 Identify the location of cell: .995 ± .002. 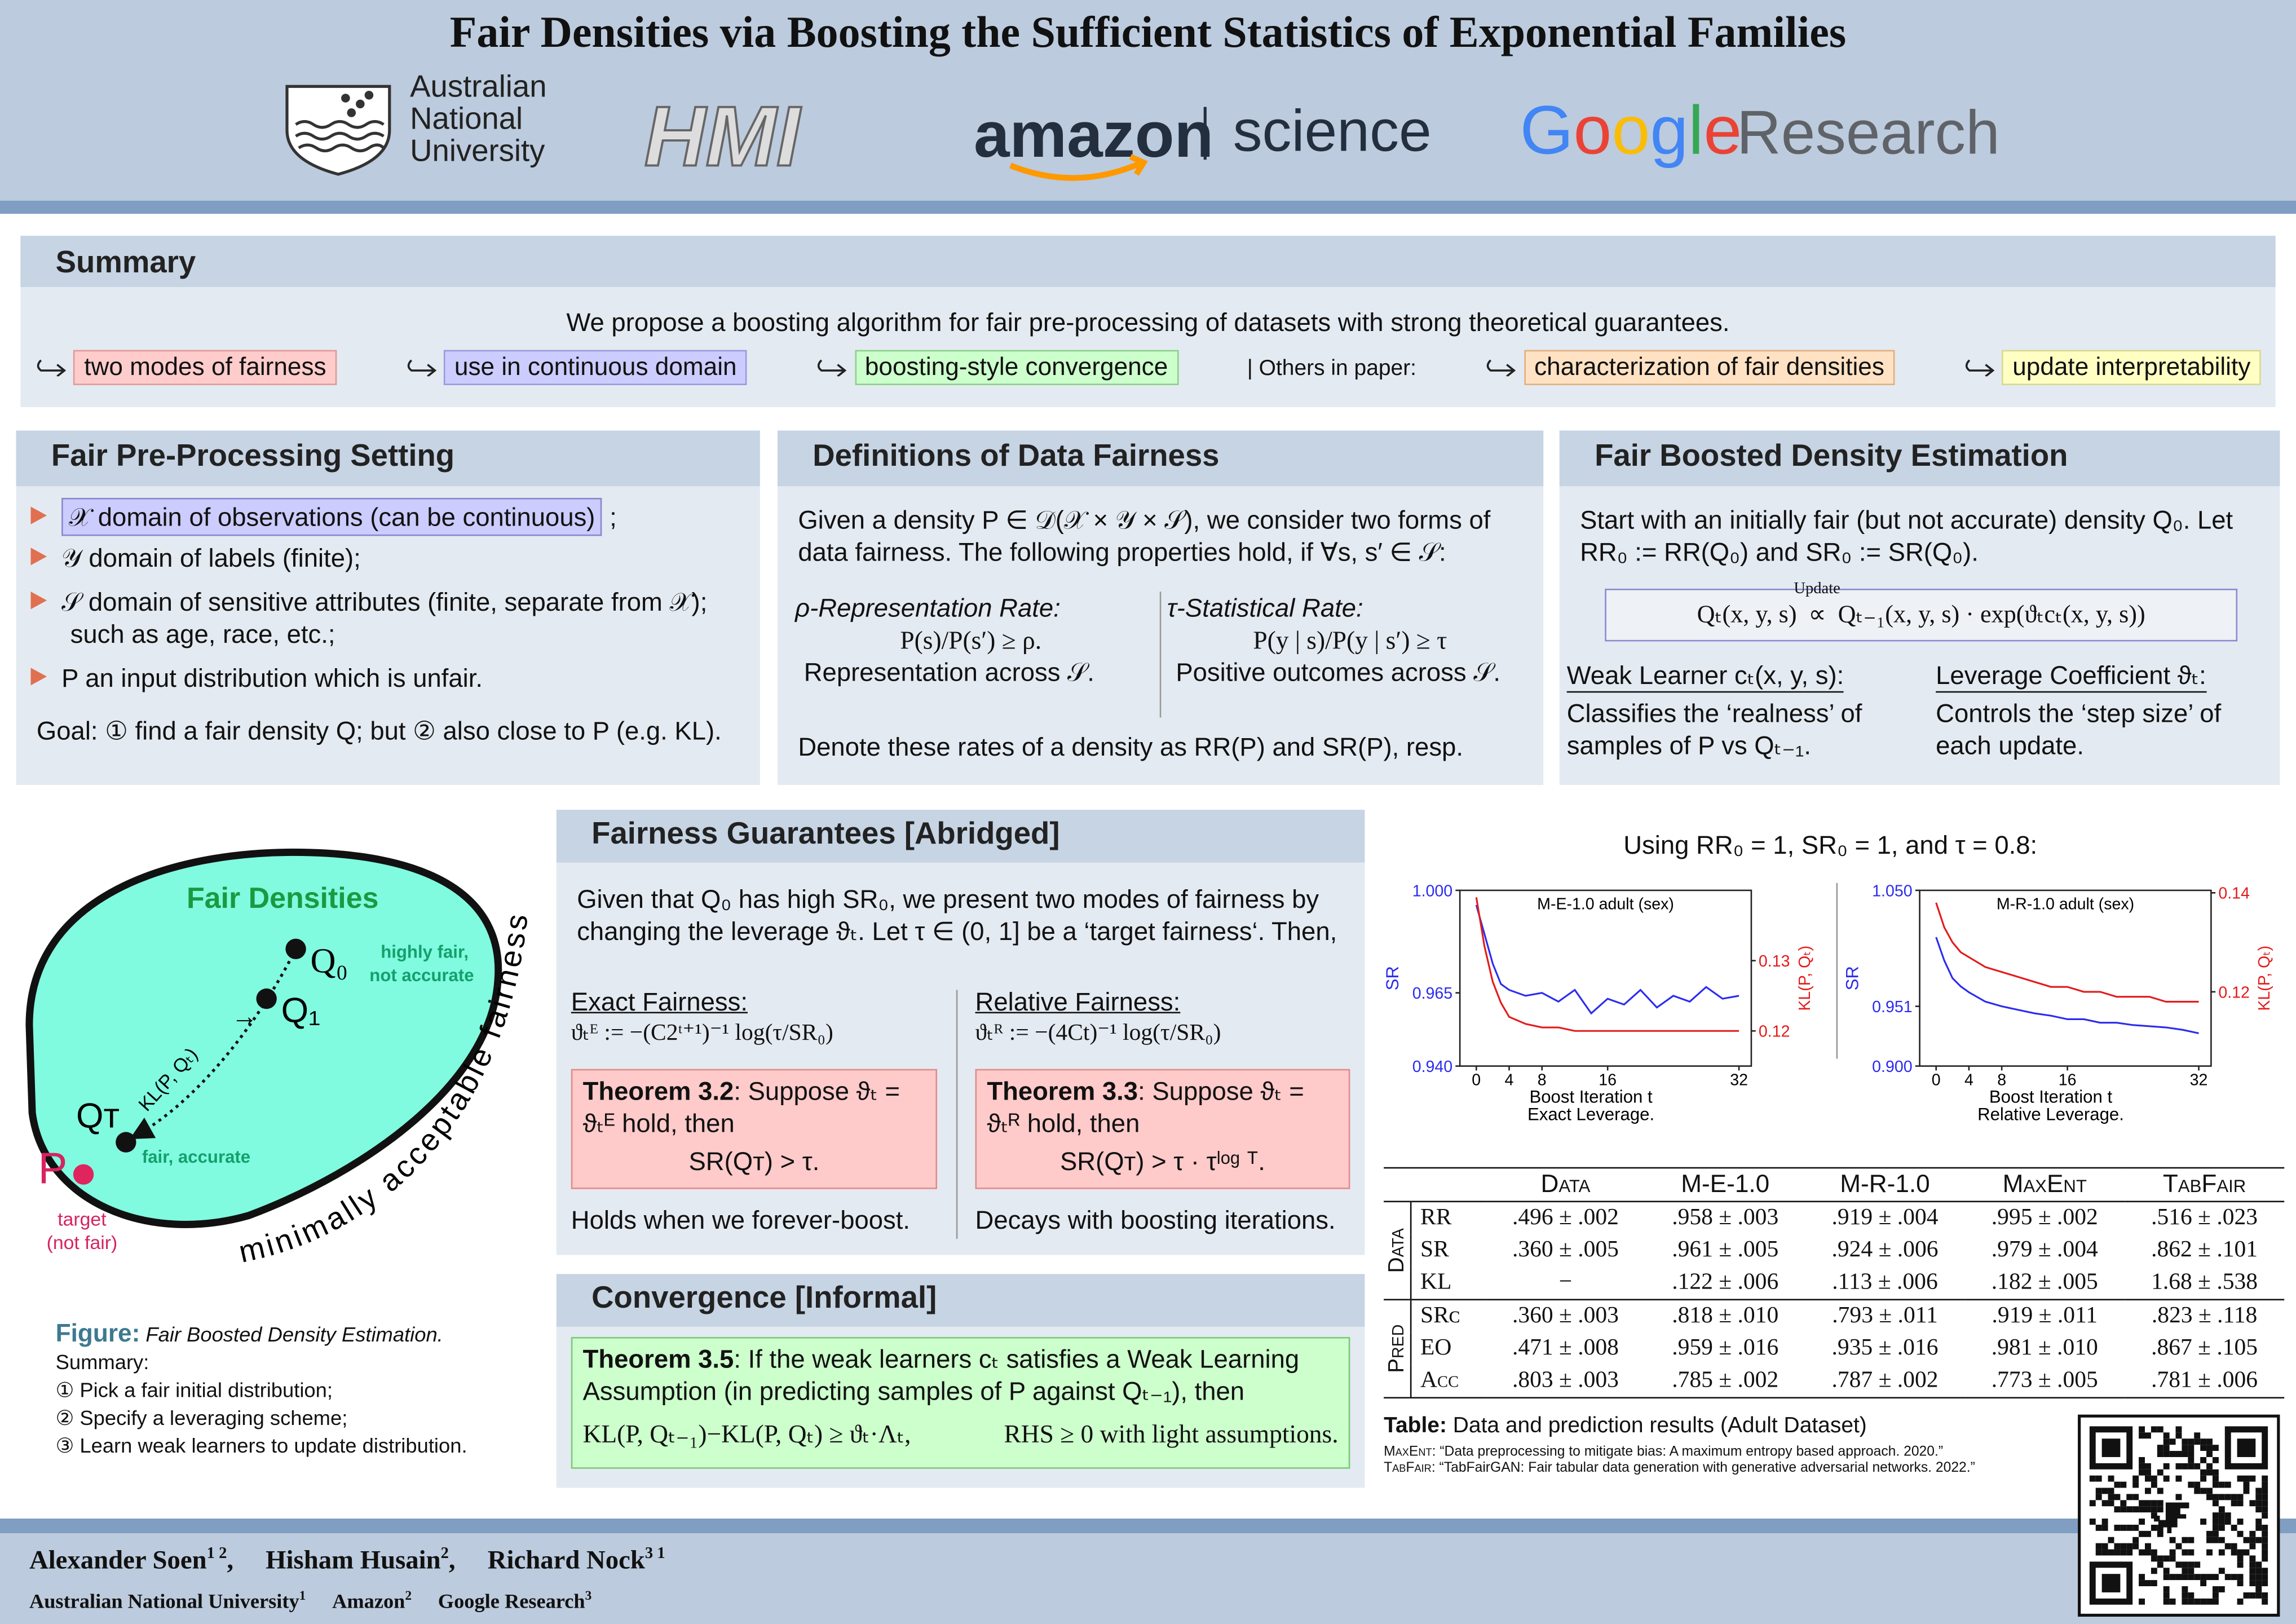
(2045, 1217).